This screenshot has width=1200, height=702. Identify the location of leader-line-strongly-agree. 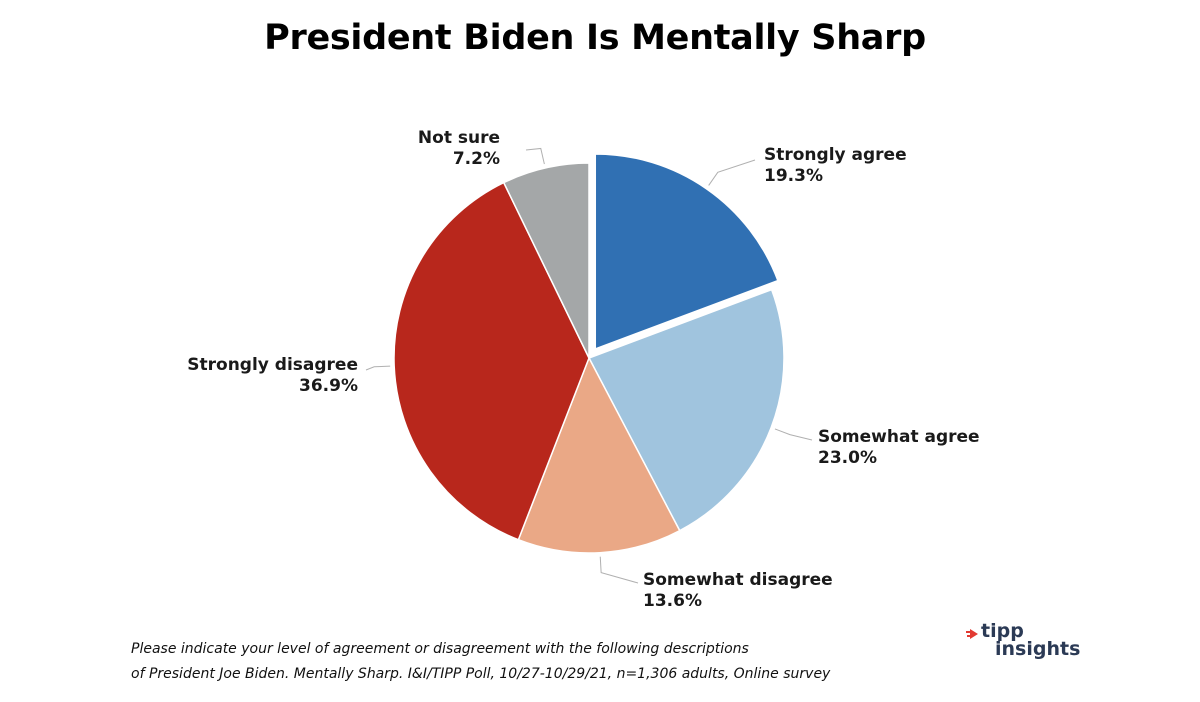
(732, 172).